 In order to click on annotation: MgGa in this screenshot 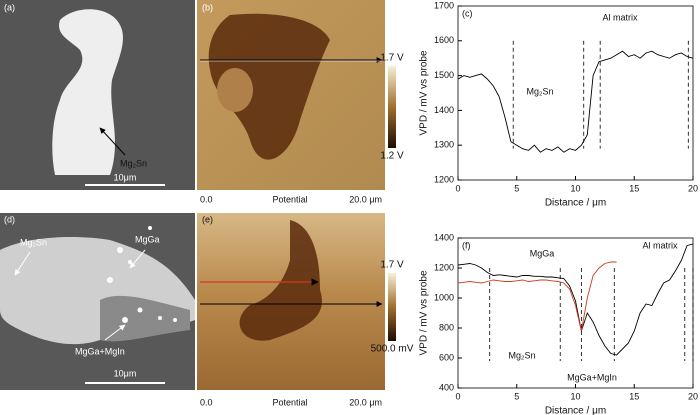, I will do `click(542, 253)`.